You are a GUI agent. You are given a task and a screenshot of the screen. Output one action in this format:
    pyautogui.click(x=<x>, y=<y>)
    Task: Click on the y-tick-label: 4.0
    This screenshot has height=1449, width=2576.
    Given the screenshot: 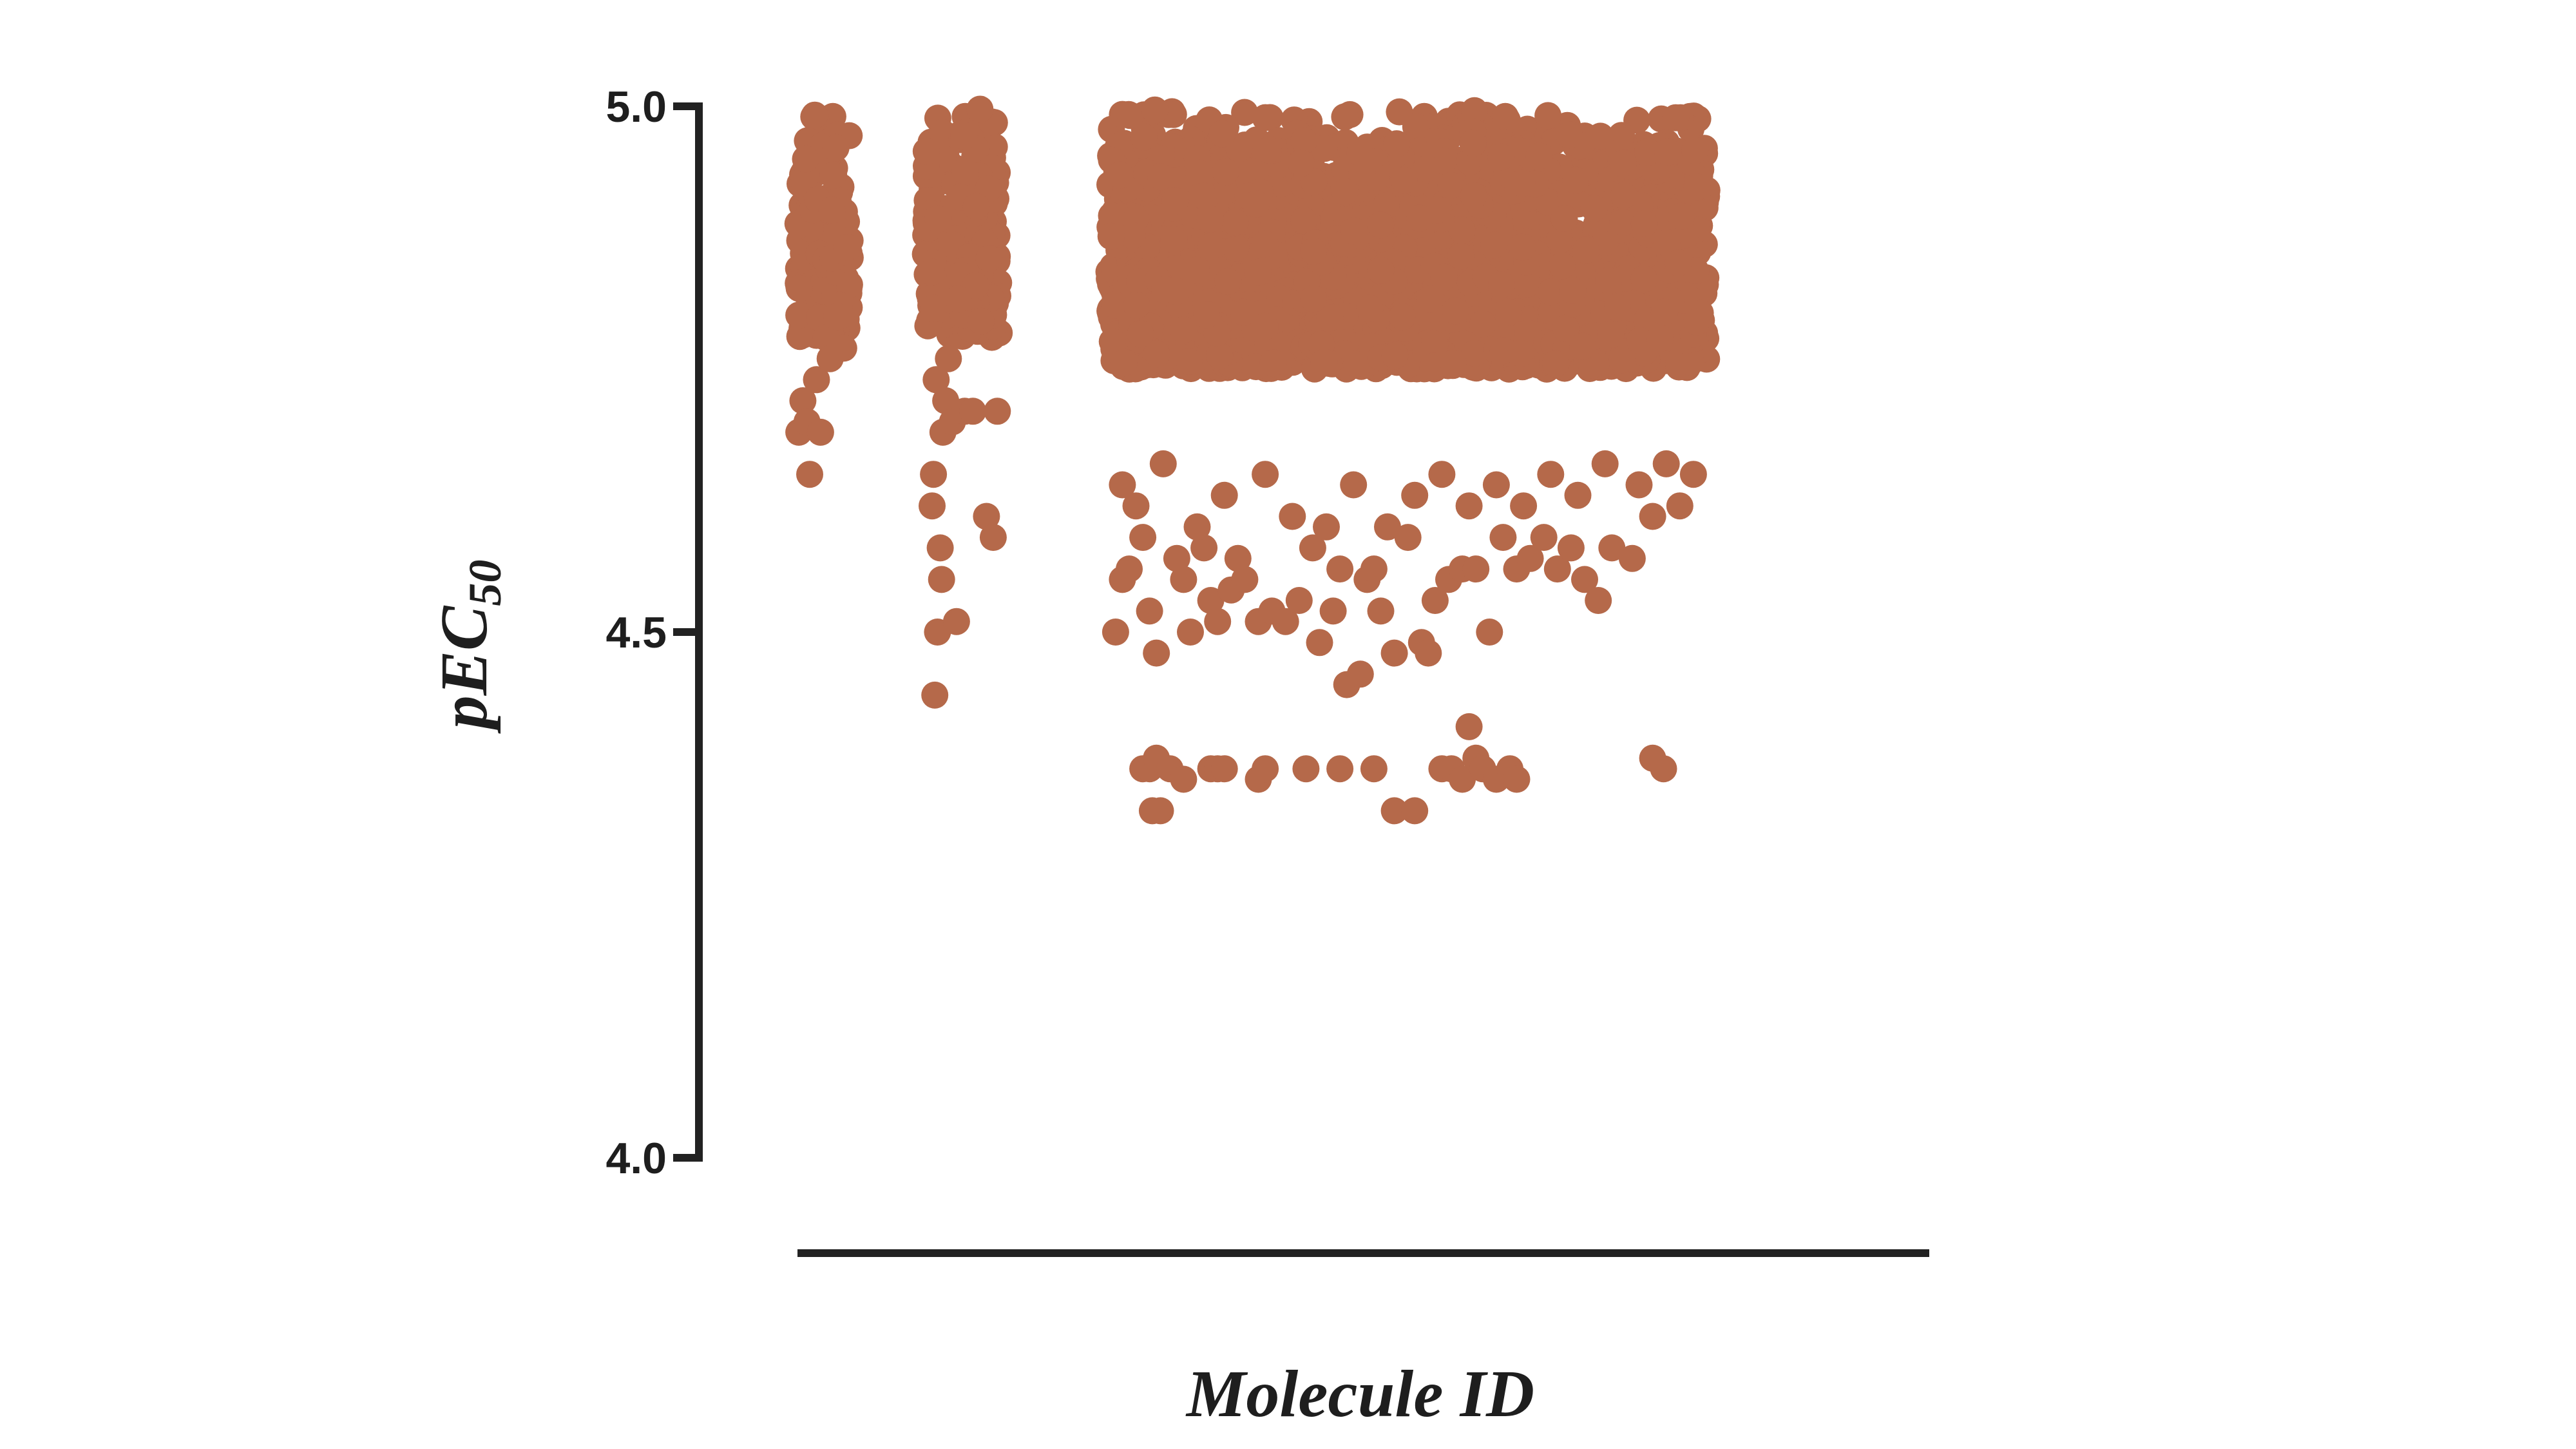 What is the action you would take?
    pyautogui.click(x=636, y=1158)
    